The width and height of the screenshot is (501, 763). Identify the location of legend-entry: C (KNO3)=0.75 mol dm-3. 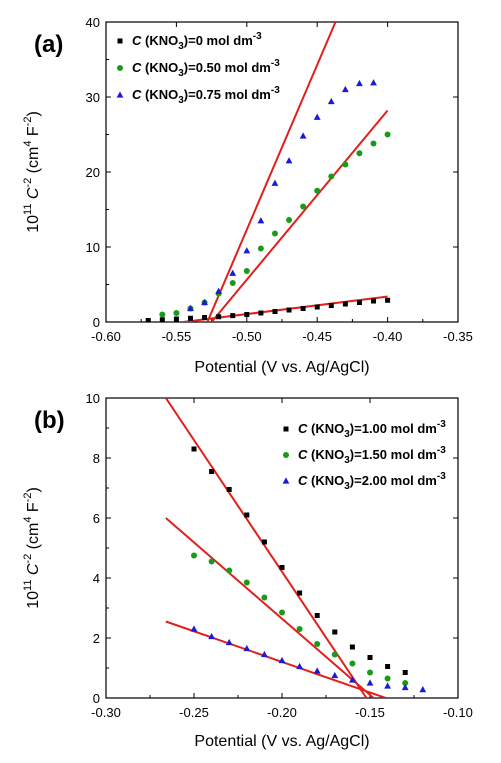
(206, 95).